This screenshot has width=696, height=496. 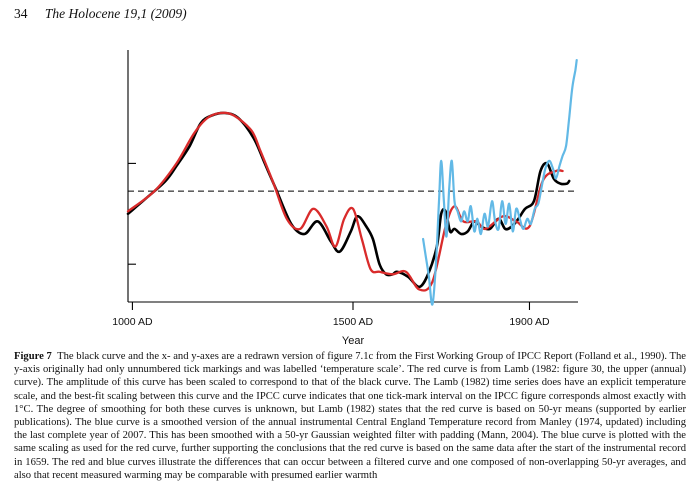 I want to click on series-blue-line, so click(x=500, y=182).